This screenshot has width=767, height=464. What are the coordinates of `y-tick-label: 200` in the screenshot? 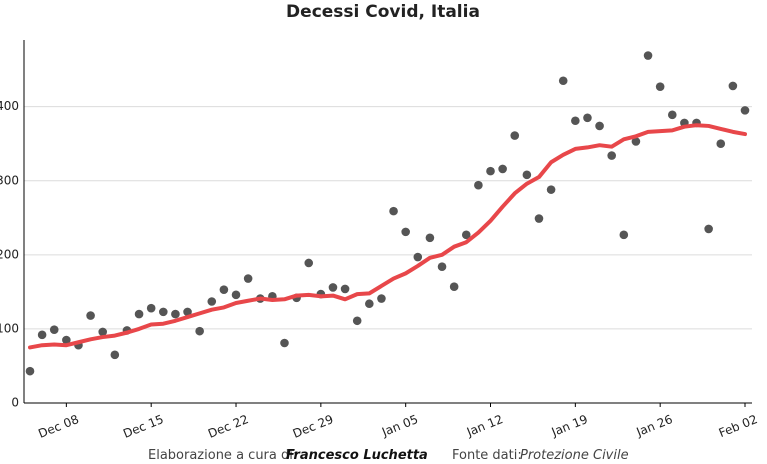 It's located at (9, 254).